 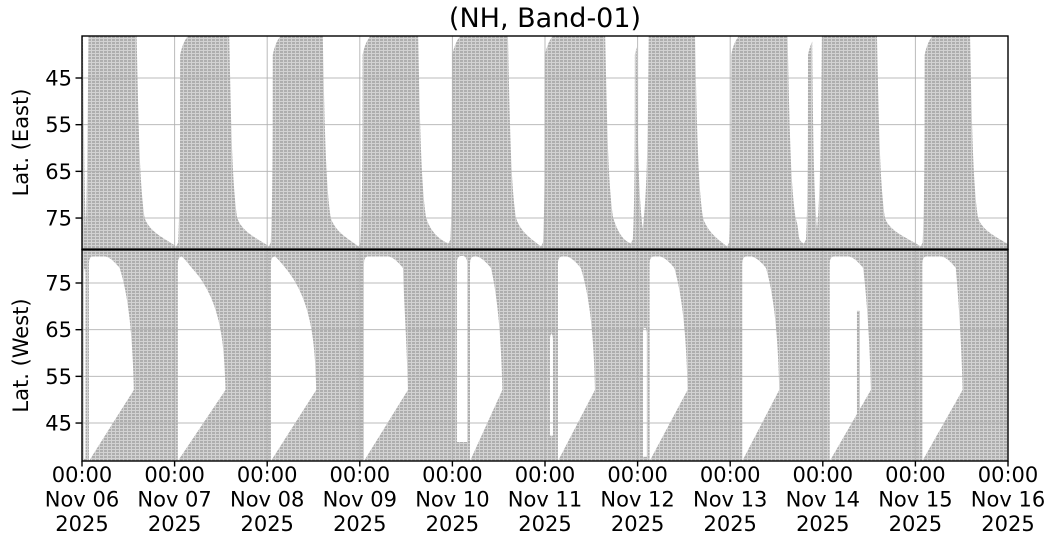 What do you see at coordinates (915, 500) in the screenshot?
I see `x-tick-label-date: Nov 15` at bounding box center [915, 500].